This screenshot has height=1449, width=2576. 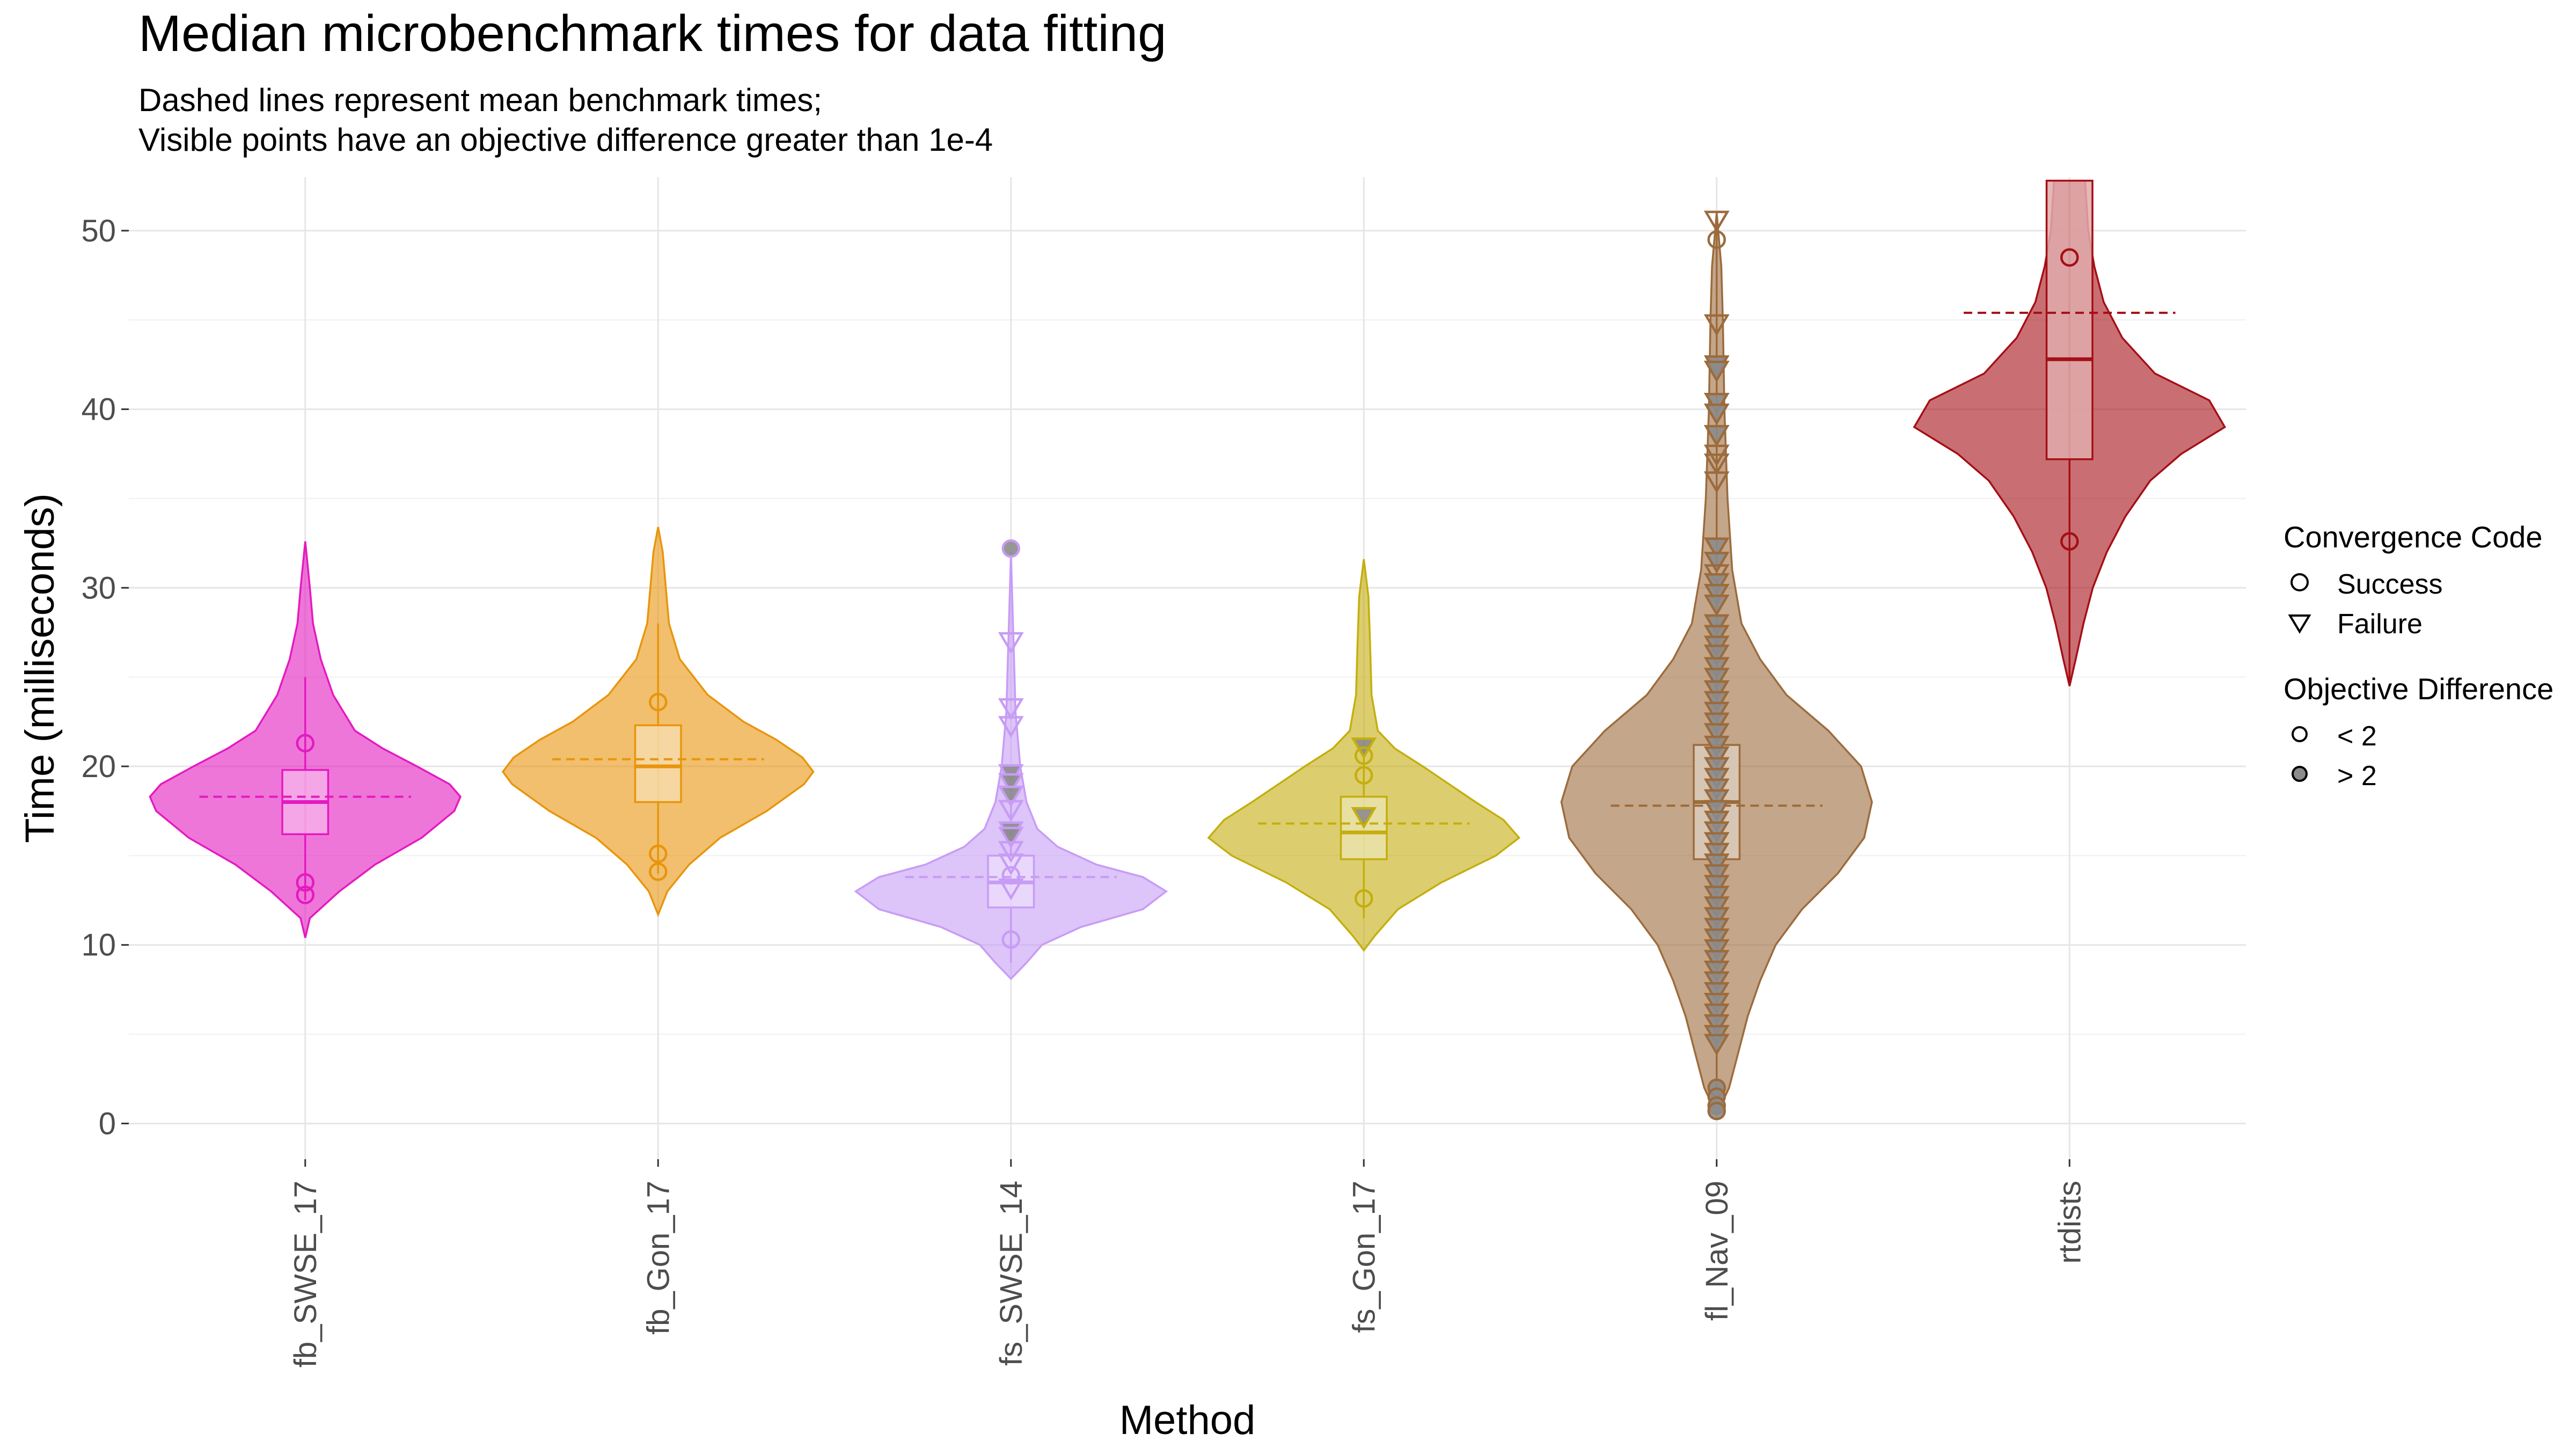 I want to click on x-axis-title: Method, so click(x=1187, y=1420).